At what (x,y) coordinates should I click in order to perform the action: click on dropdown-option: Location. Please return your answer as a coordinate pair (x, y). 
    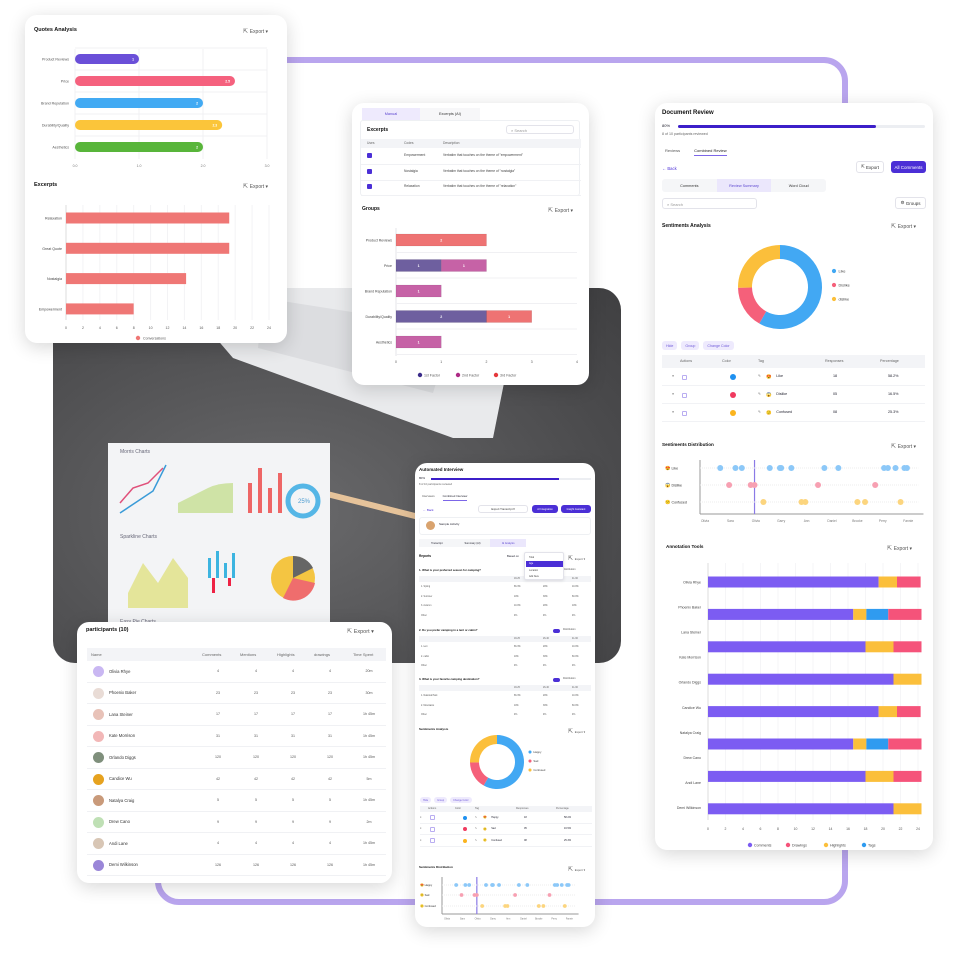
    Looking at the image, I should click on (534, 570).